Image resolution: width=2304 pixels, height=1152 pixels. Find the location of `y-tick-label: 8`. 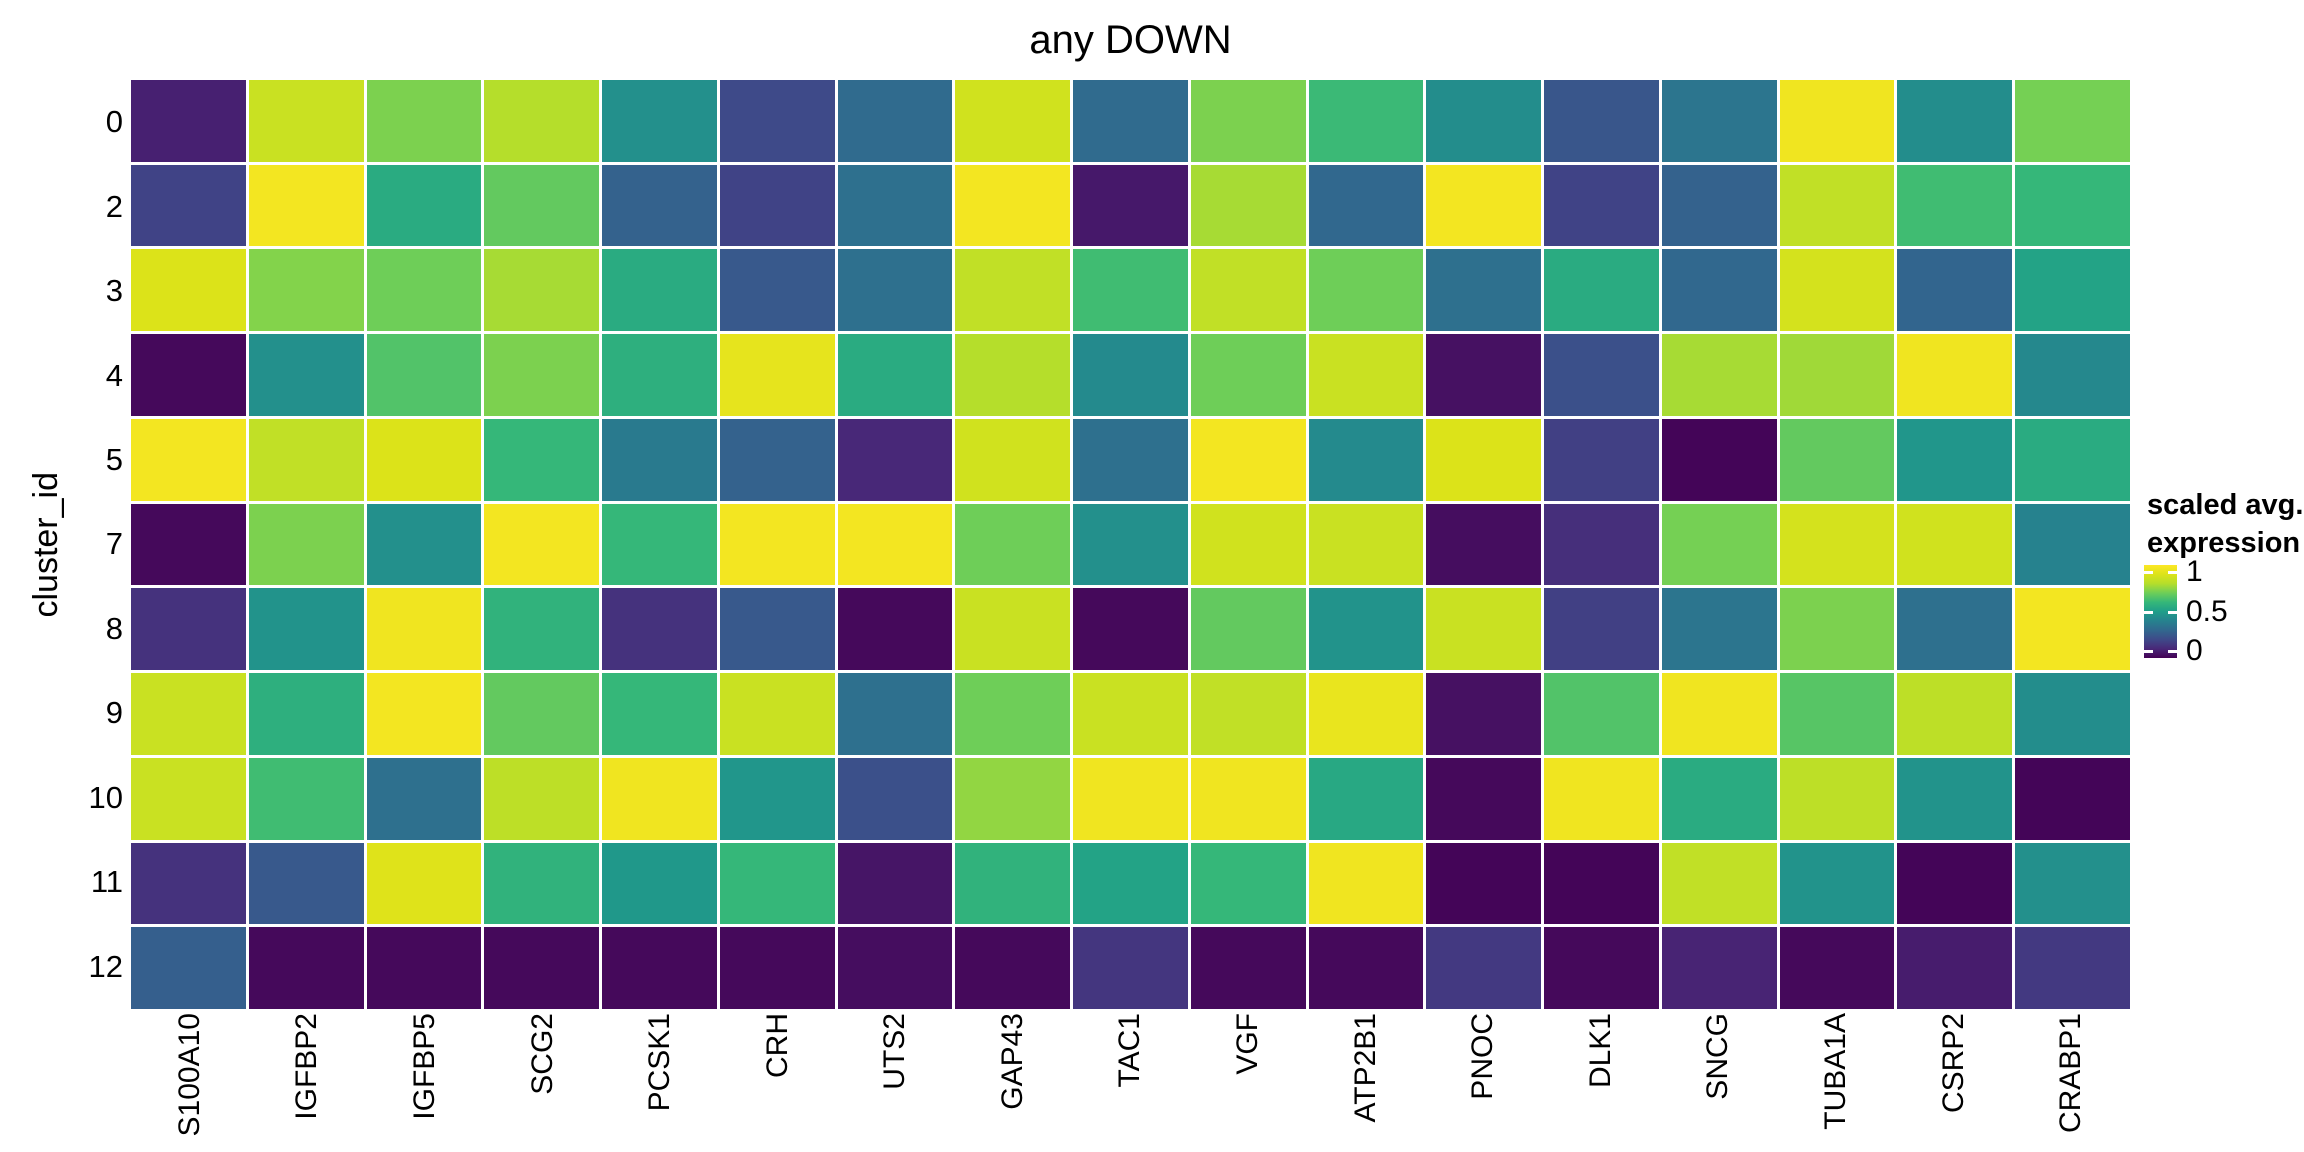

y-tick-label: 8 is located at coordinates (114, 628).